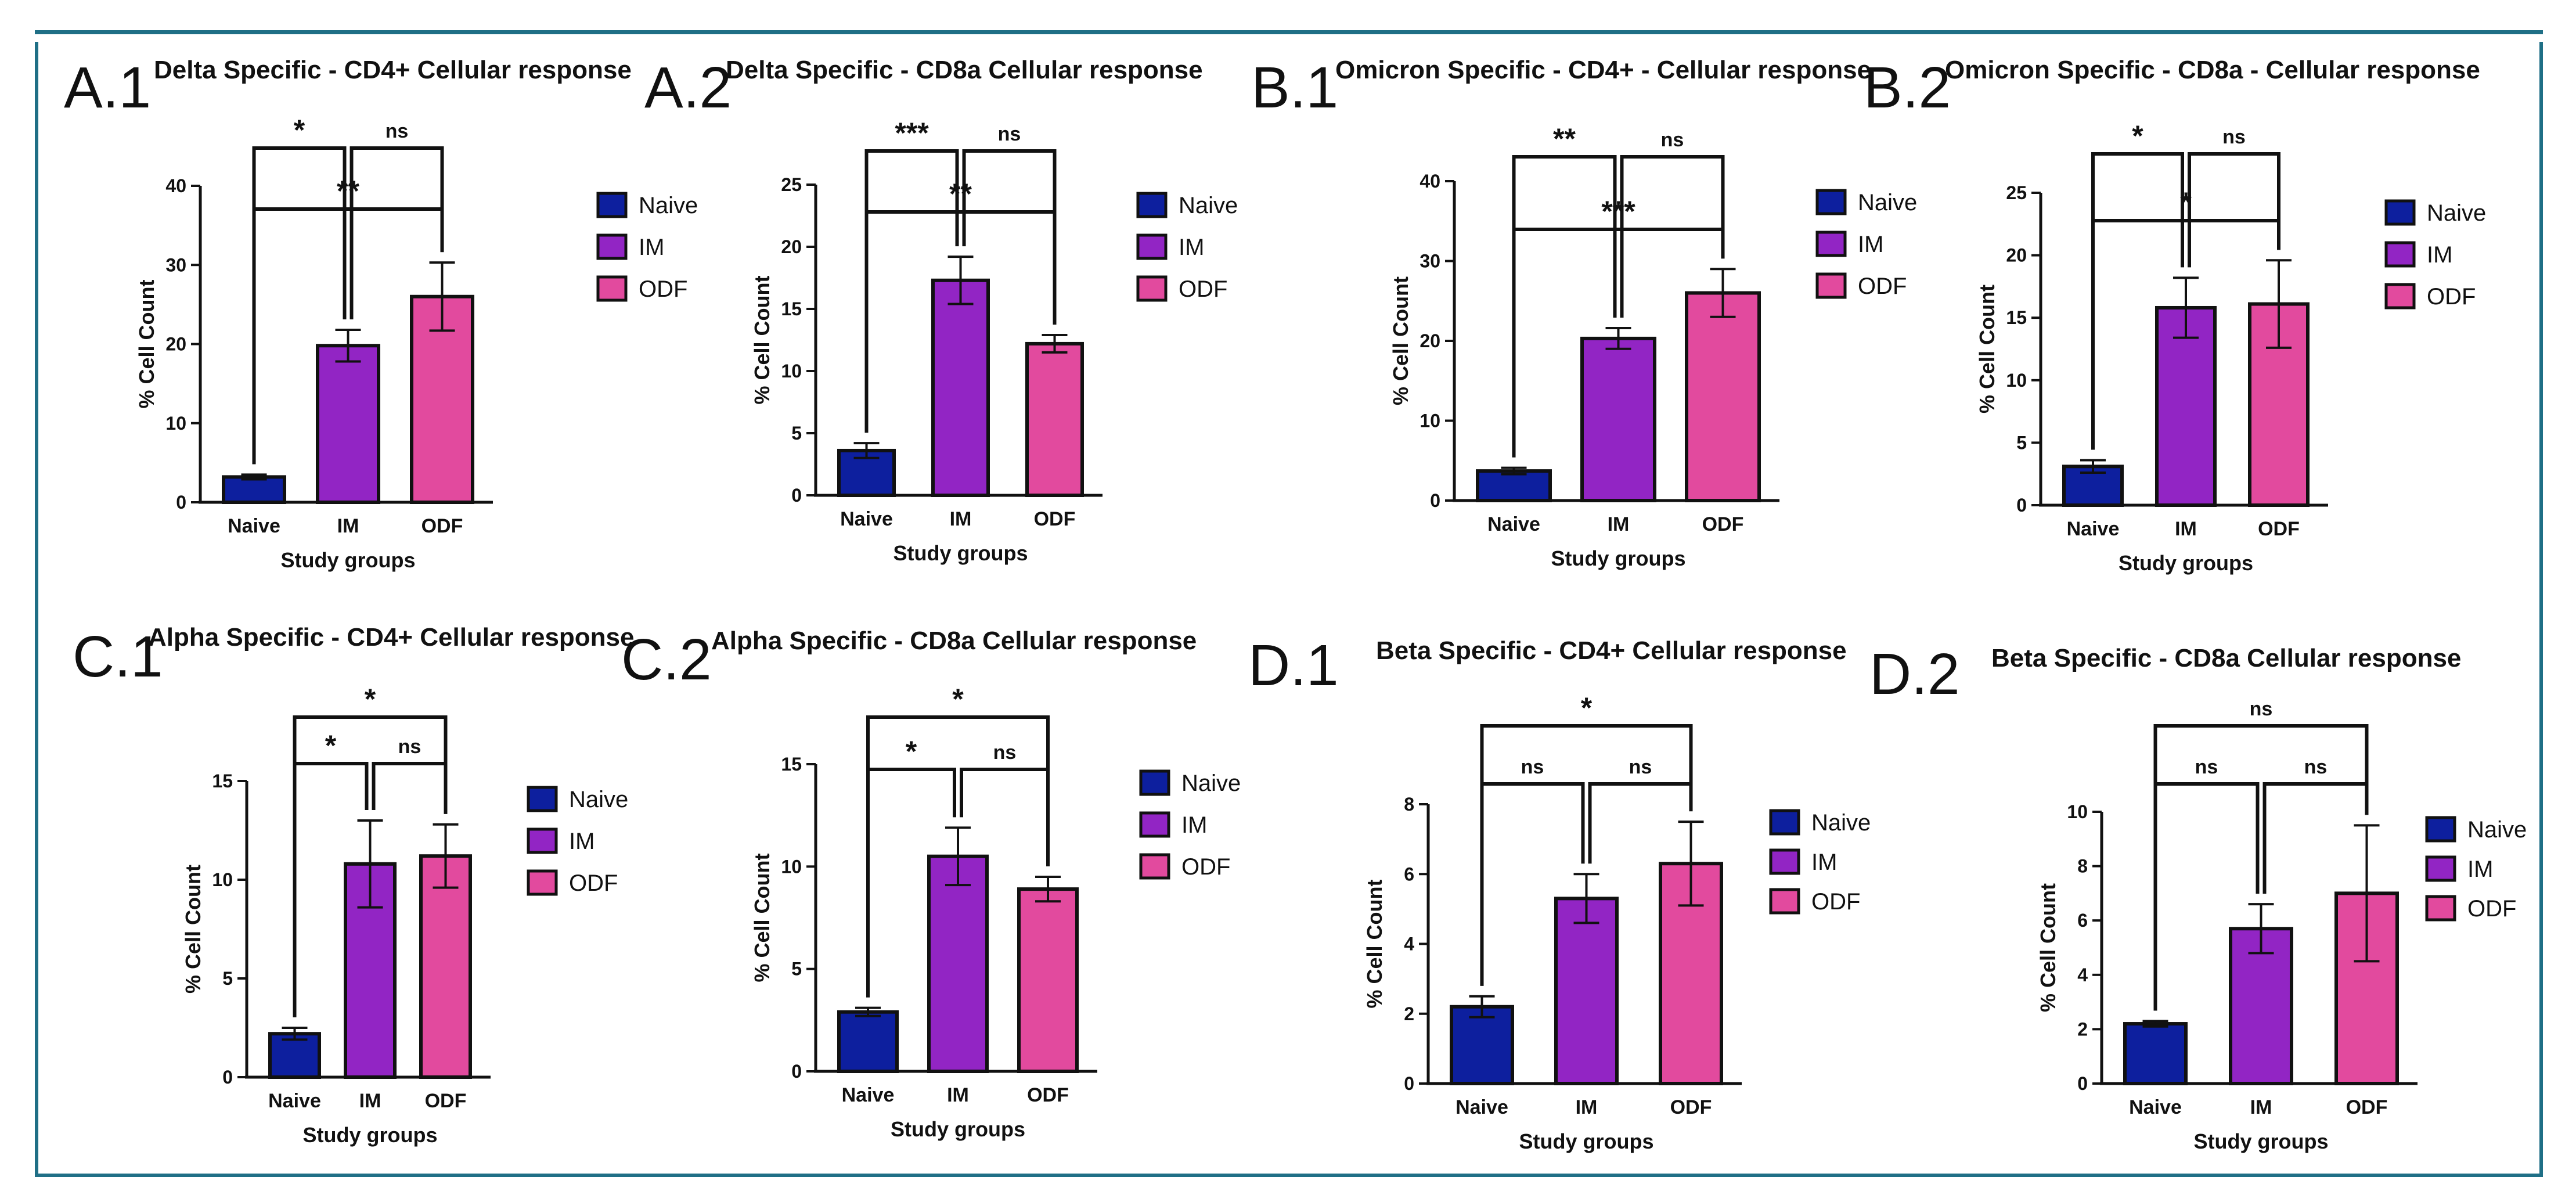  I want to click on panel-label: D.2, so click(1914, 674).